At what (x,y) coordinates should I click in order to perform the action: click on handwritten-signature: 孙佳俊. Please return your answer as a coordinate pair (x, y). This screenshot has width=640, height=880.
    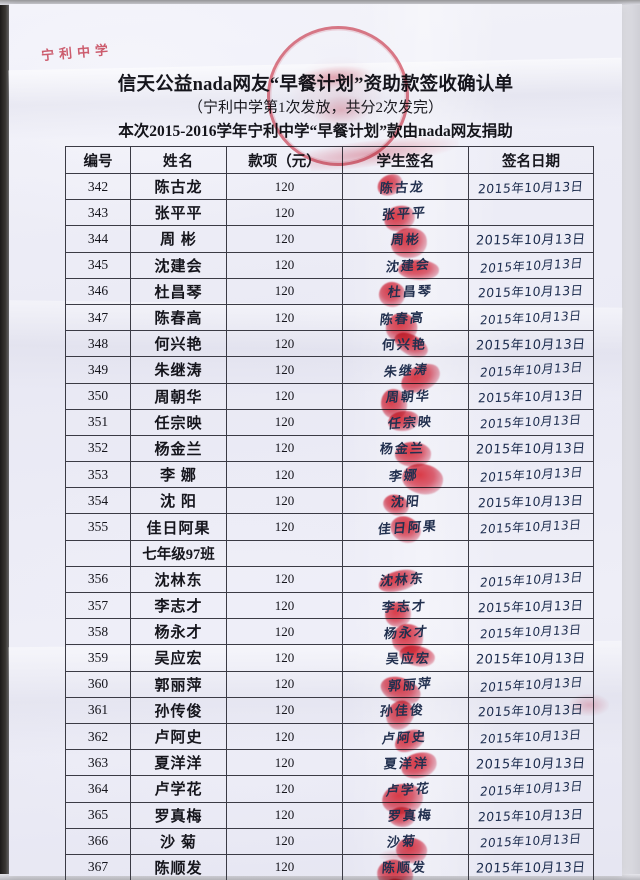
    Looking at the image, I should click on (402, 712).